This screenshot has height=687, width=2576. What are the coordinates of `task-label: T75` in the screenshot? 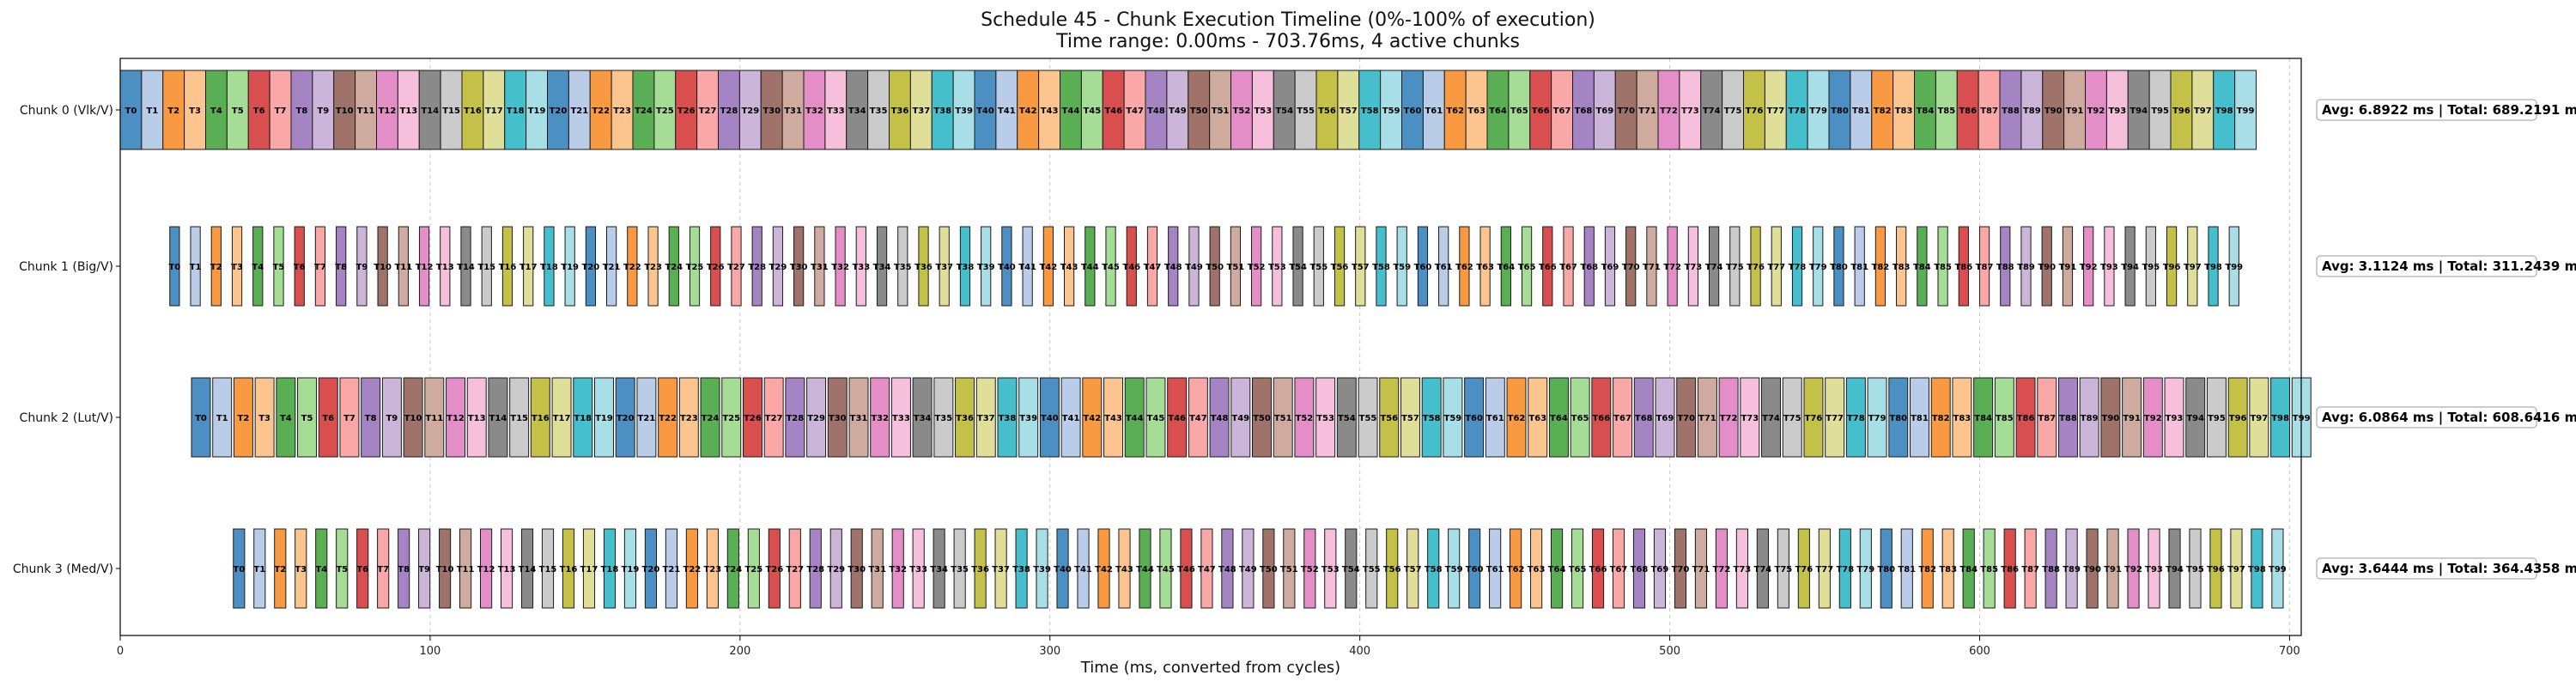 It's located at (1733, 111).